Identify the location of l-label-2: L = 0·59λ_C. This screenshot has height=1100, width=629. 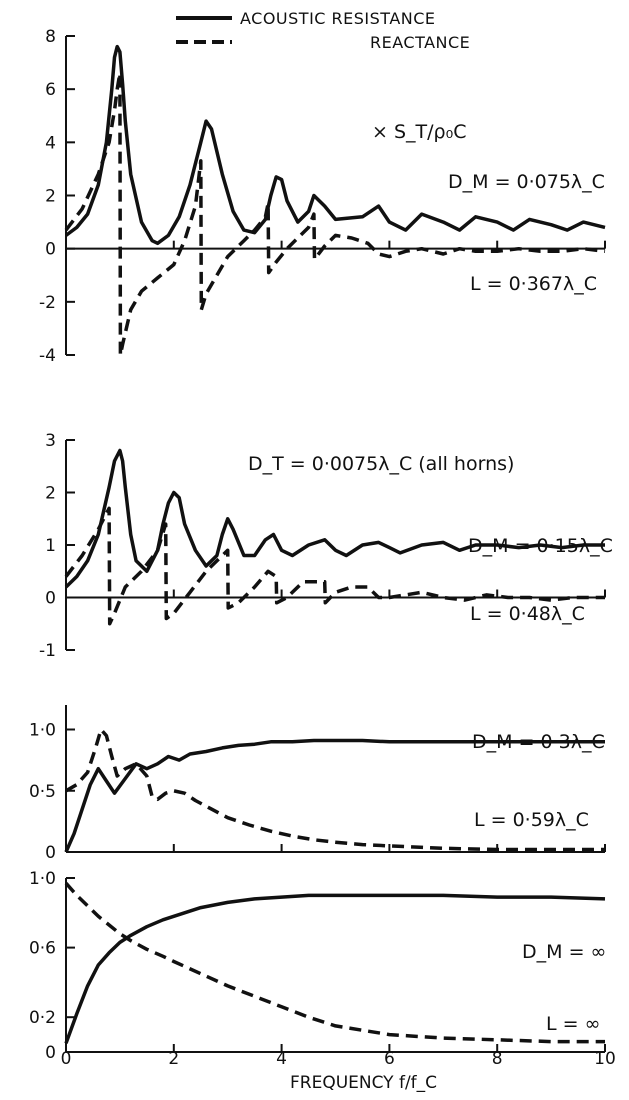
(531, 820).